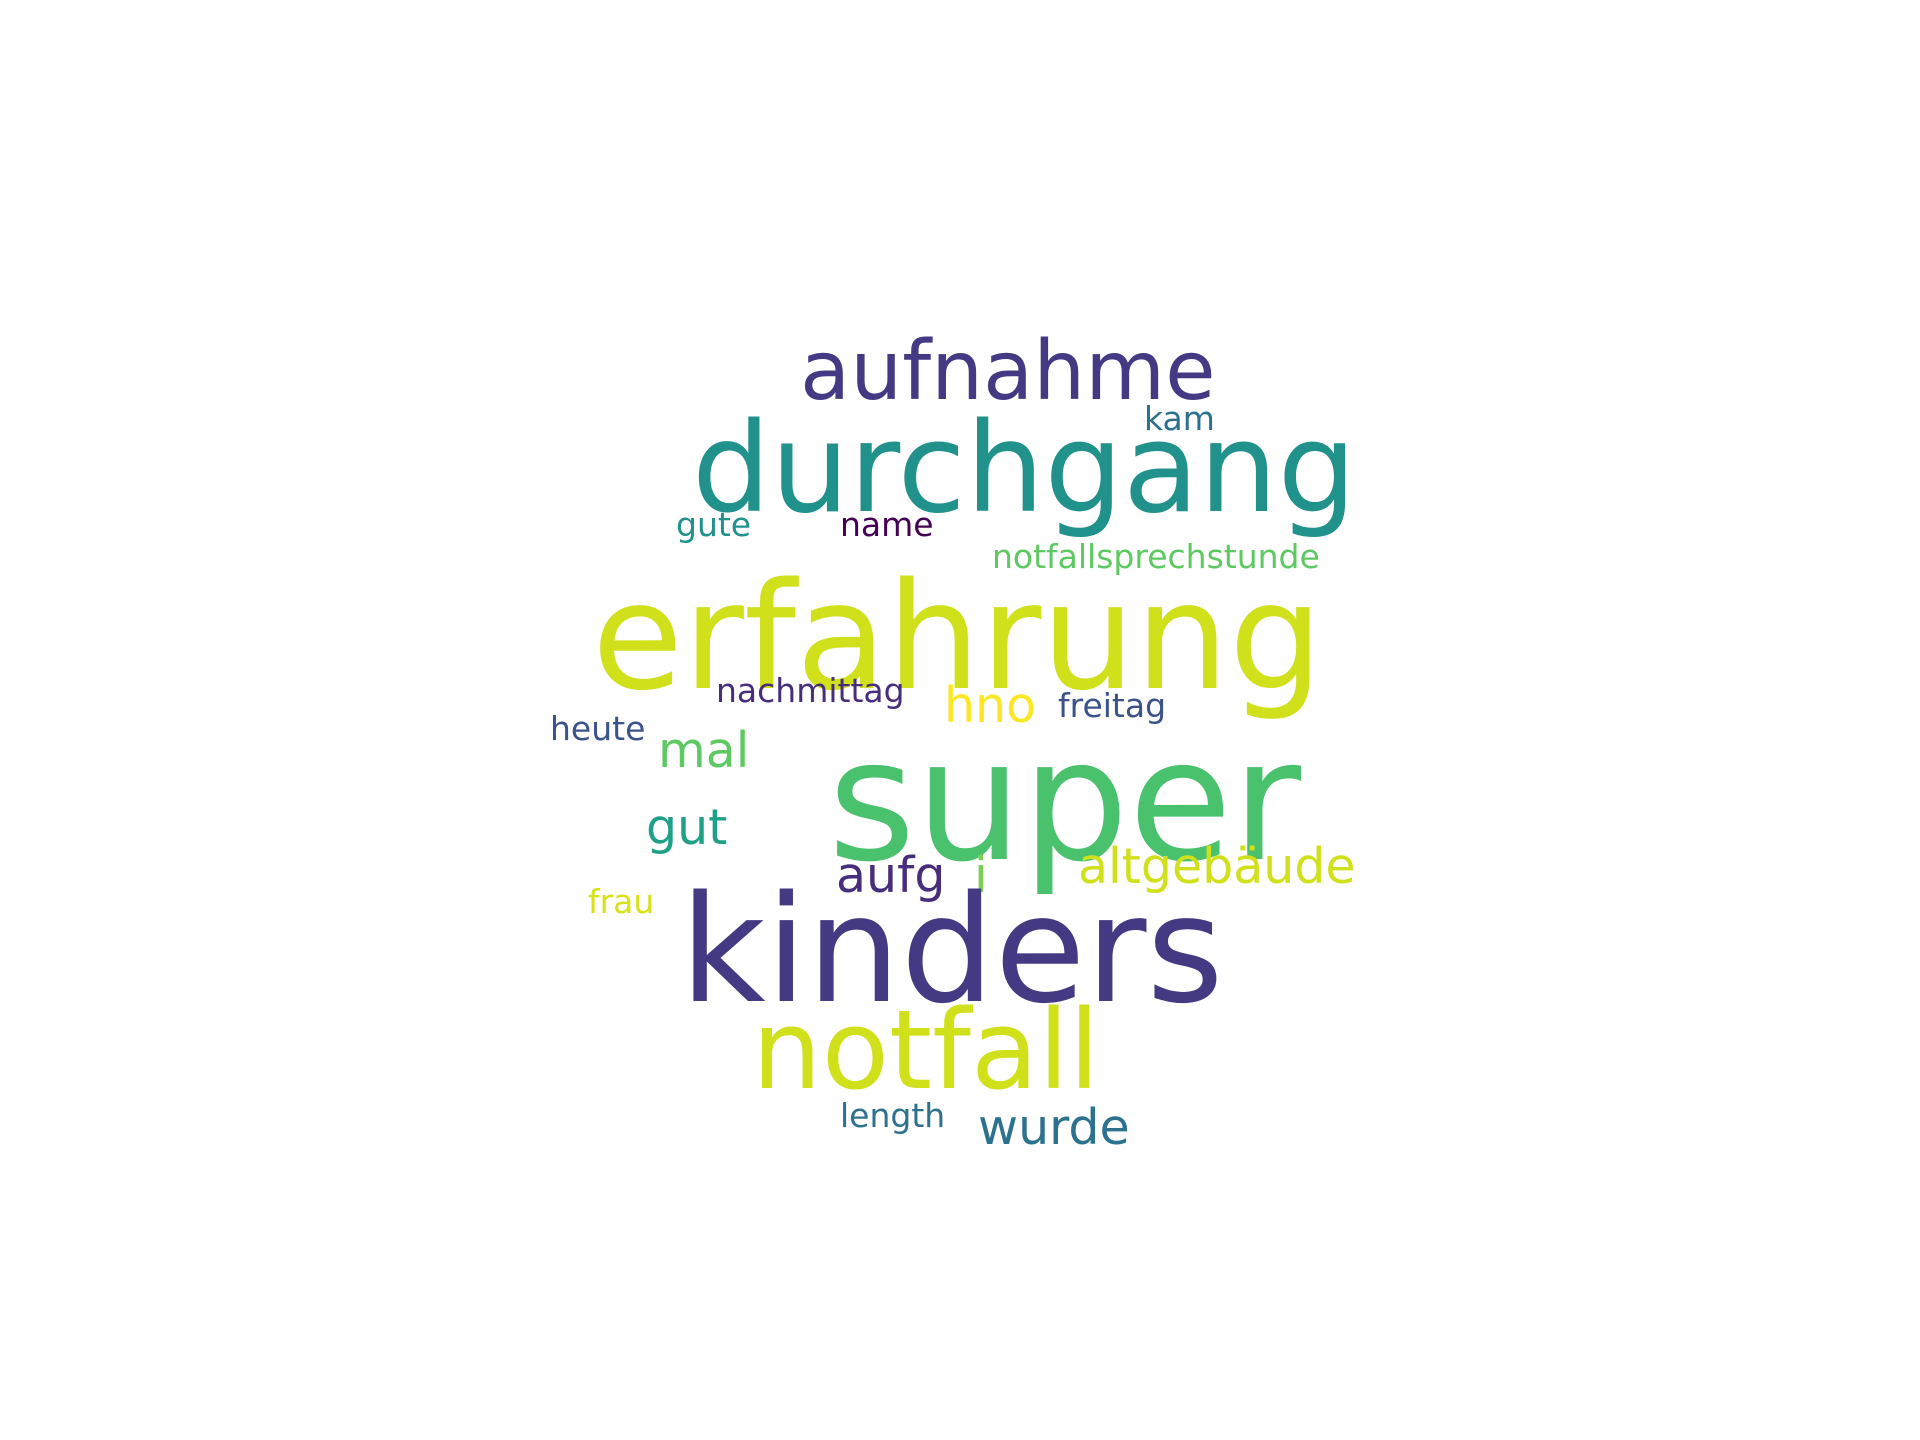 The image size is (1920, 1440). What do you see at coordinates (1112, 705) in the screenshot?
I see `word-freitag: freitag` at bounding box center [1112, 705].